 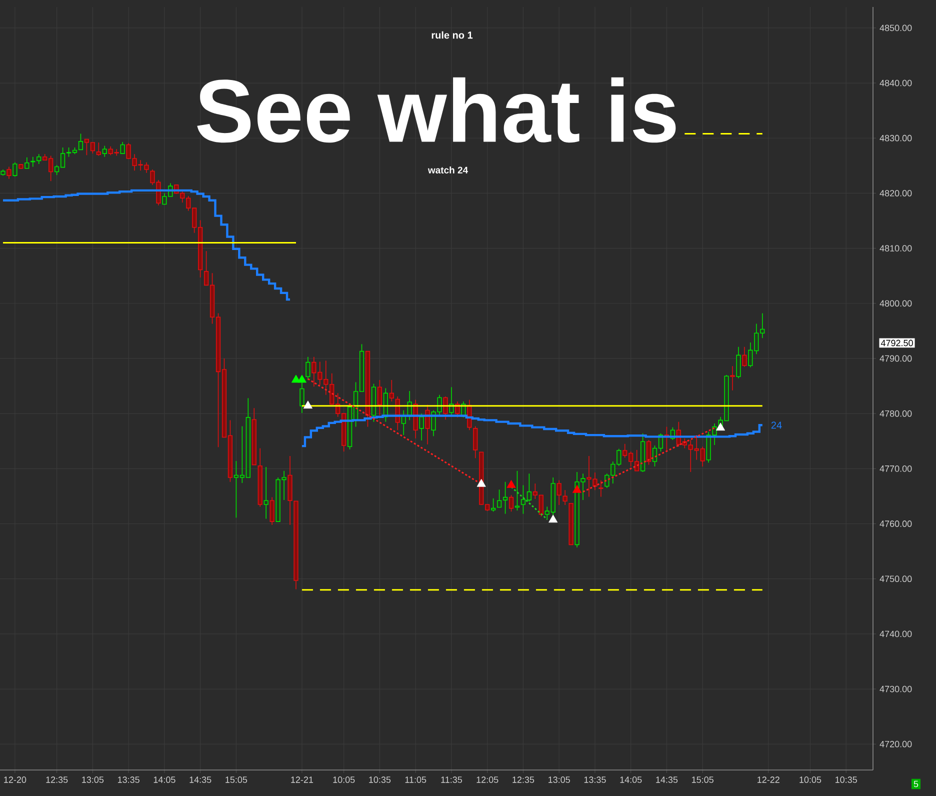 What do you see at coordinates (302, 779) in the screenshot?
I see `x-tick-label: 12-21` at bounding box center [302, 779].